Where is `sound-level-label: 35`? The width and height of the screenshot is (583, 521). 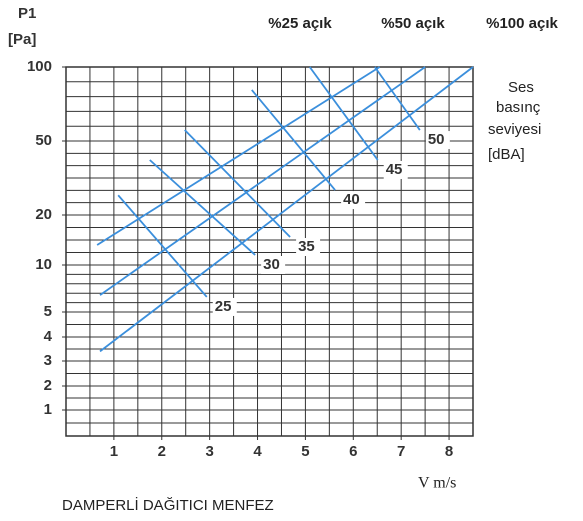
sound-level-label: 35 is located at coordinates (306, 246).